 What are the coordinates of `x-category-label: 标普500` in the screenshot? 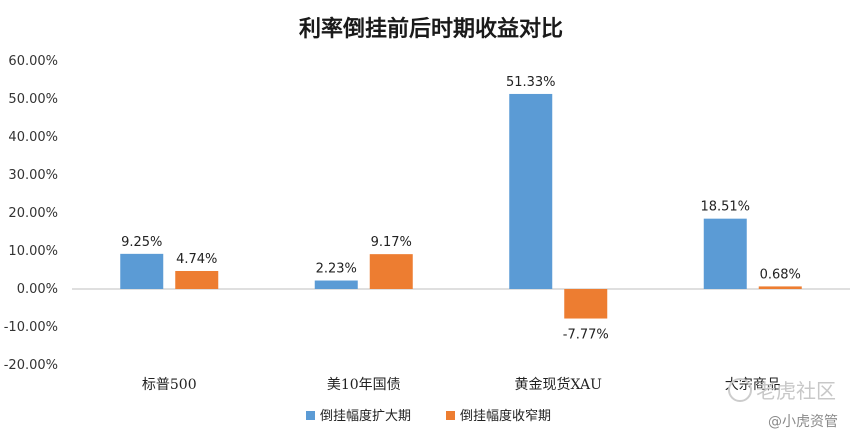 It's located at (169, 385).